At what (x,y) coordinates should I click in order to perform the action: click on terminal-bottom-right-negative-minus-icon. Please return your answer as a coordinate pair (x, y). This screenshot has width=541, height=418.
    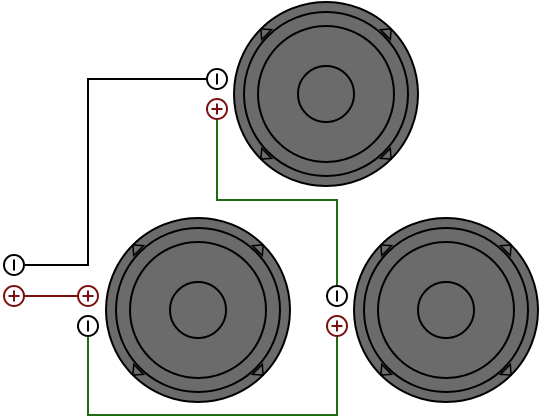
    Looking at the image, I should click on (337, 296).